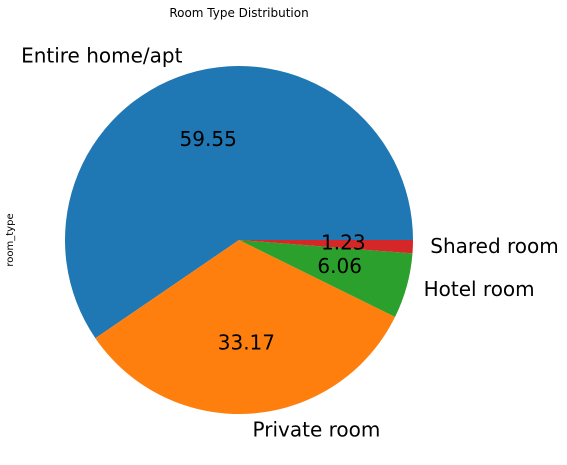 This screenshot has width=567, height=465. I want to click on pie-slice-hotel-room, so click(326, 278).